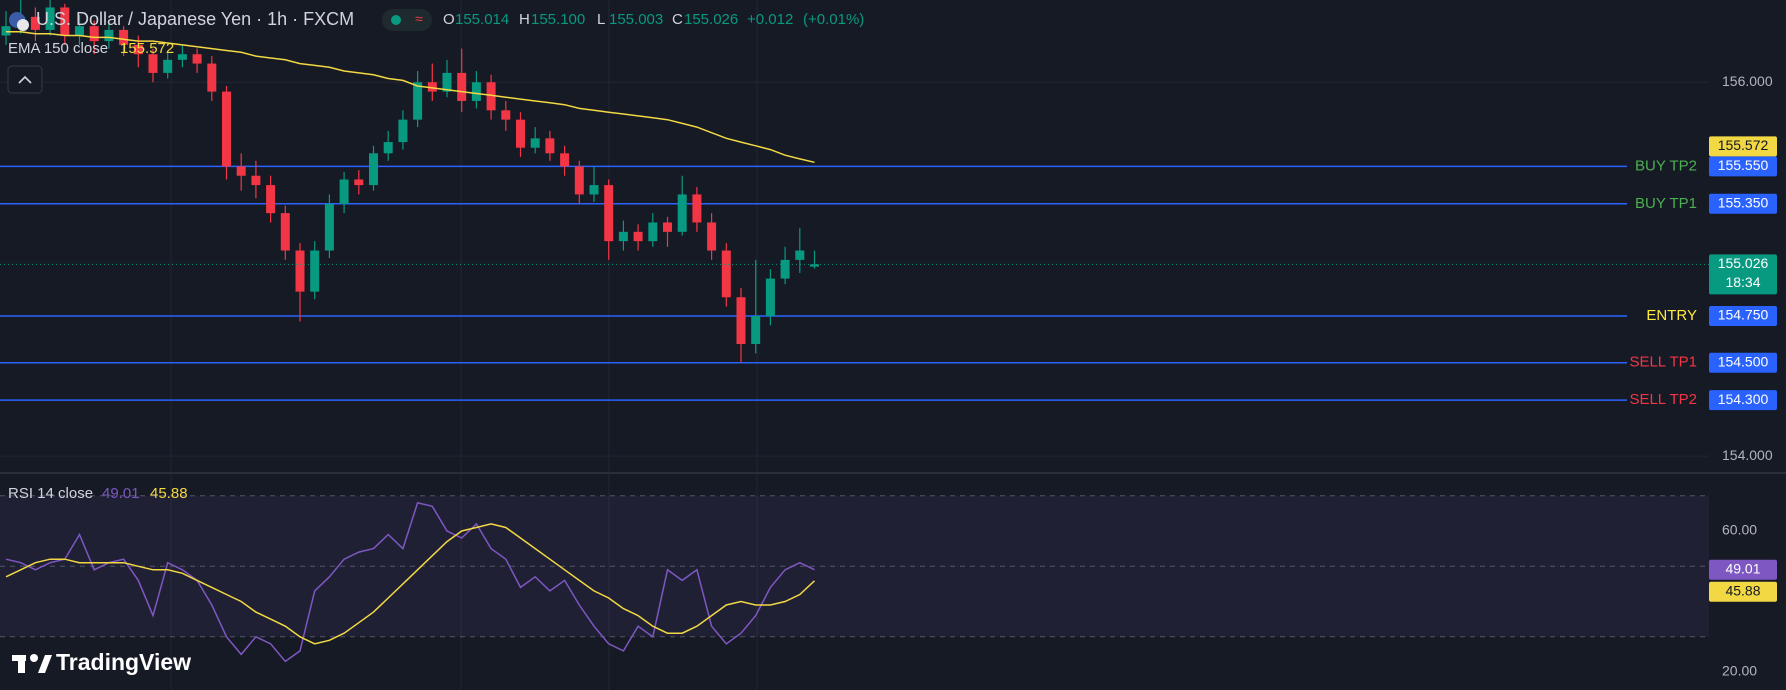 The width and height of the screenshot is (1786, 690). I want to click on collapse-icon, so click(25, 79).